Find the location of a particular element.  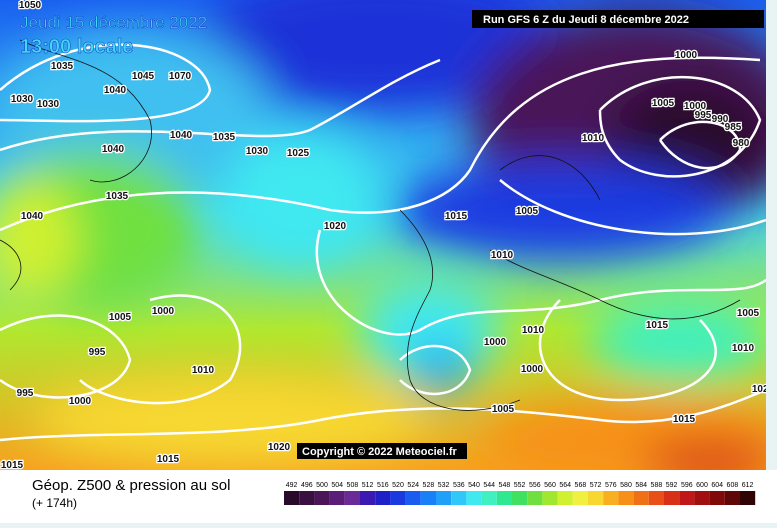

scale-label: 532 is located at coordinates (444, 485).